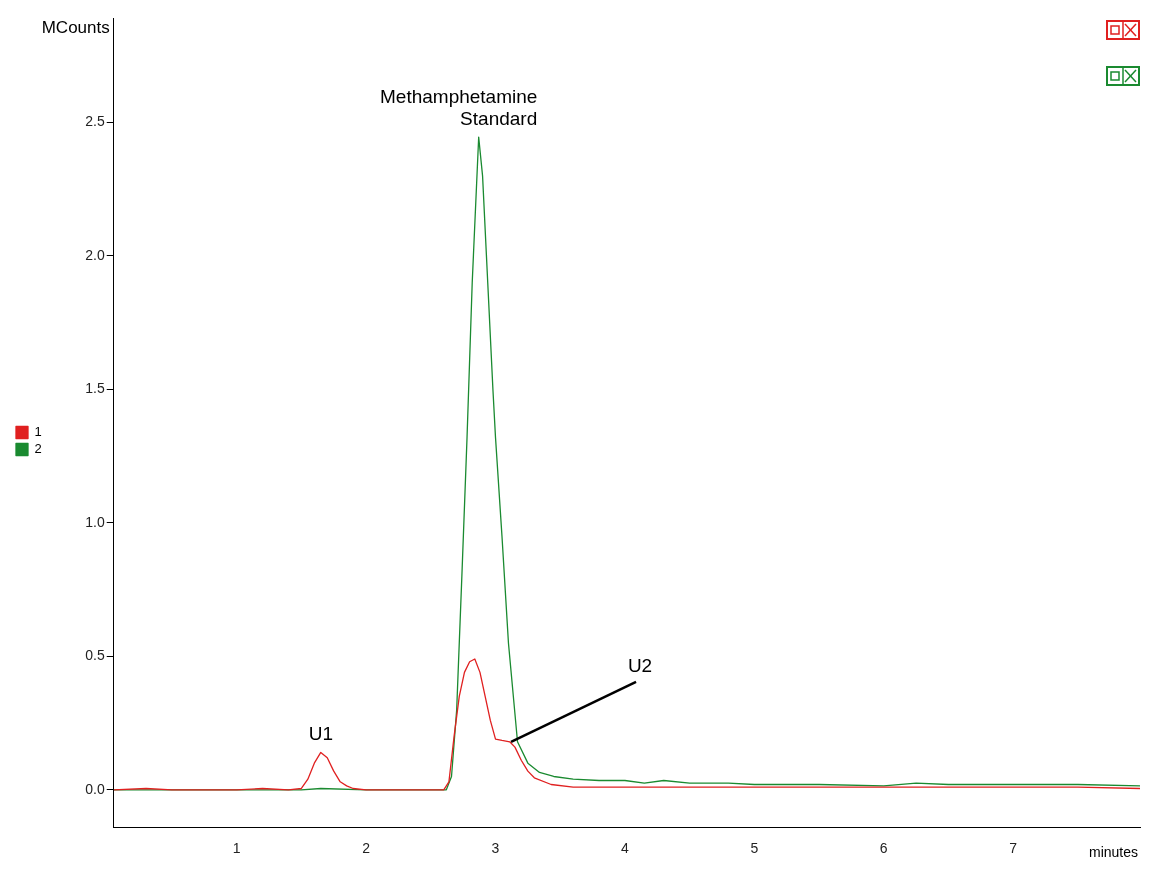 The width and height of the screenshot is (1160, 872). I want to click on y-tick-label: 0.0, so click(95, 788).